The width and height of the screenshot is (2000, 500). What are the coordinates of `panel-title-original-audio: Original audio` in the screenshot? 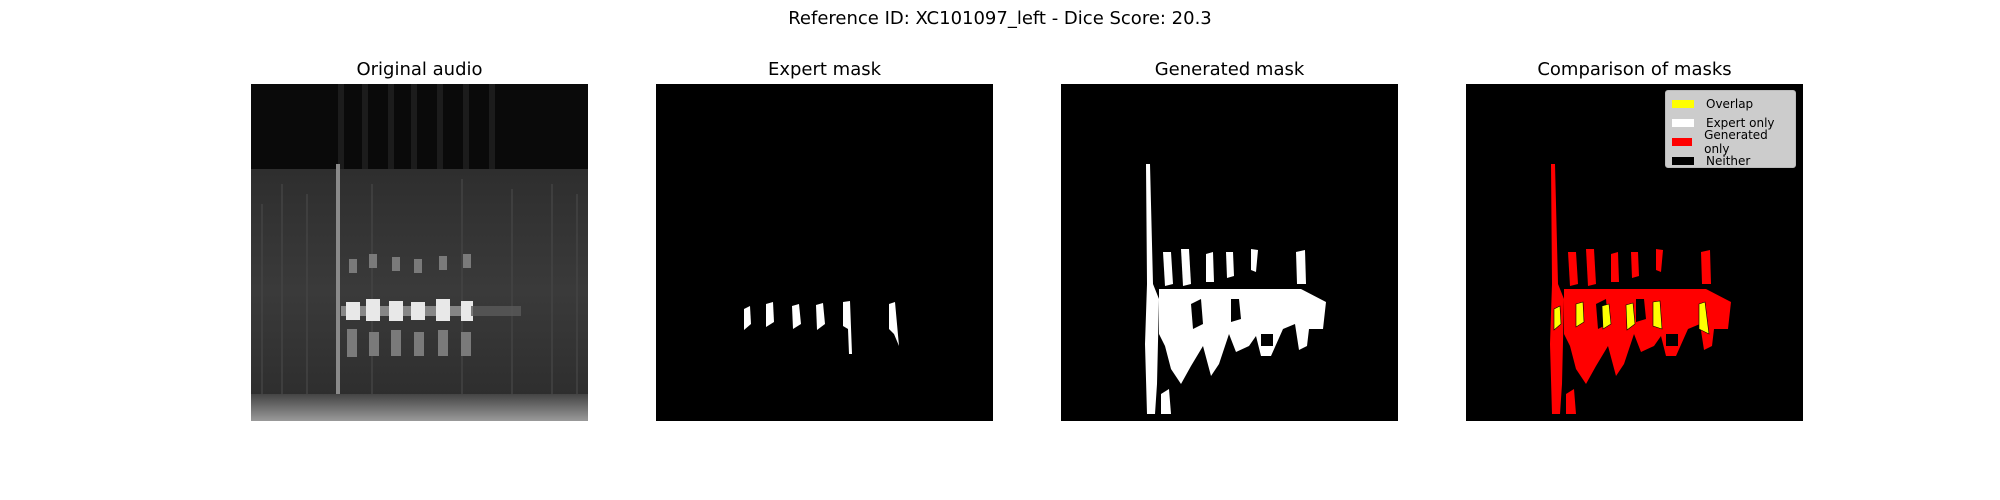 It's located at (419, 69).